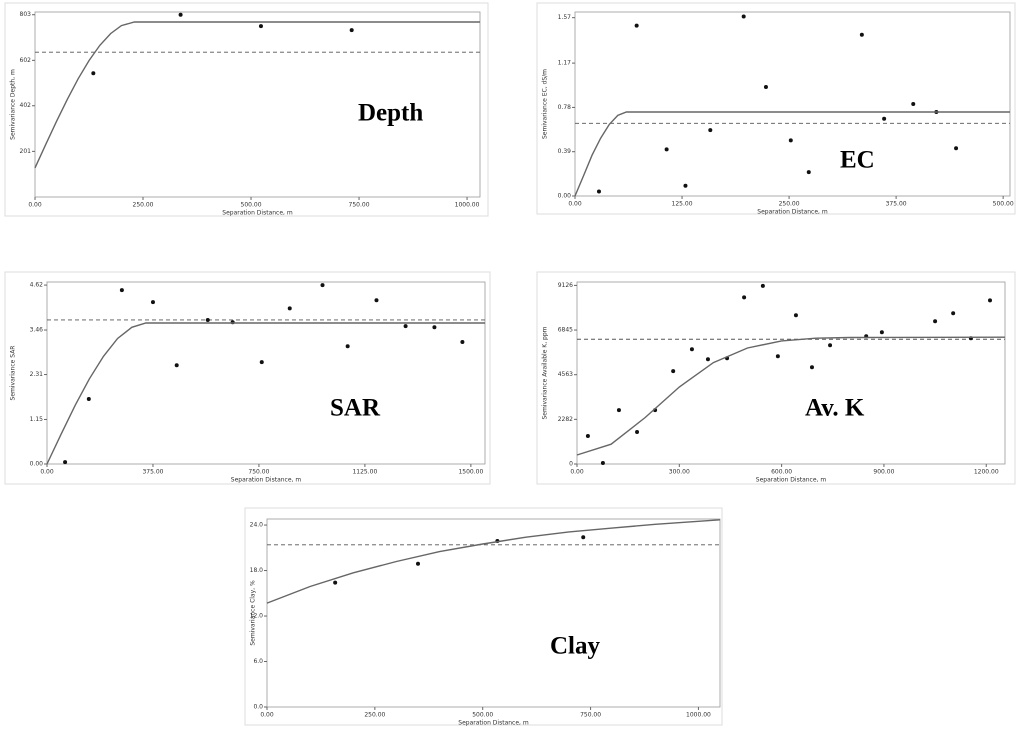 This screenshot has height=729, width=1018. I want to click on x-tick-label: 1500.00, so click(470, 472).